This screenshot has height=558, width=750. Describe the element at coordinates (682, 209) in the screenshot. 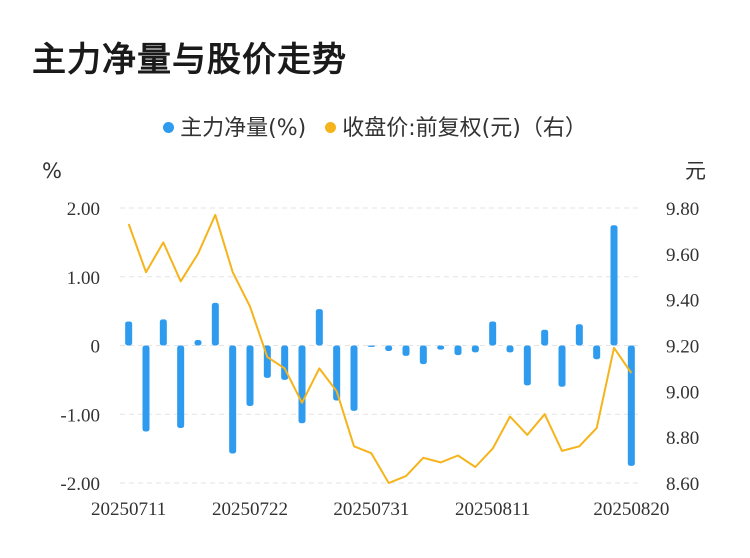

I see `y-right-tick-label: 9.80` at that location.